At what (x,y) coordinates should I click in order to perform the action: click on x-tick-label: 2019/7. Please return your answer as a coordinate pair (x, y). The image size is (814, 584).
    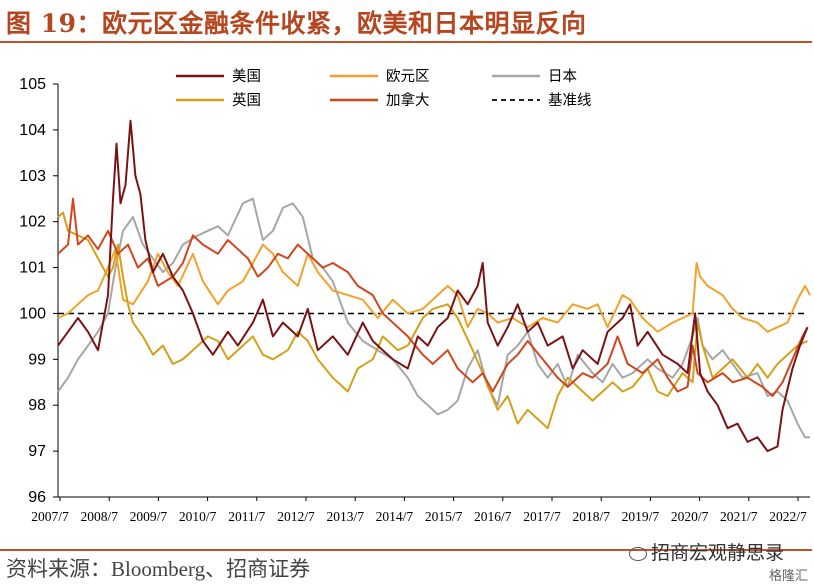
    Looking at the image, I should click on (641, 516).